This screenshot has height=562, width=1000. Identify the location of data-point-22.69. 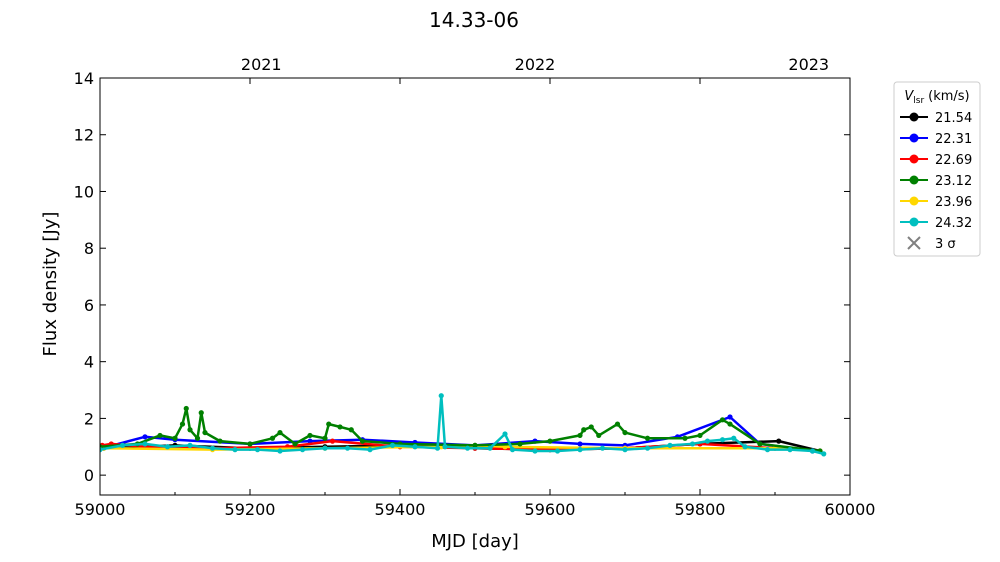
(332, 441).